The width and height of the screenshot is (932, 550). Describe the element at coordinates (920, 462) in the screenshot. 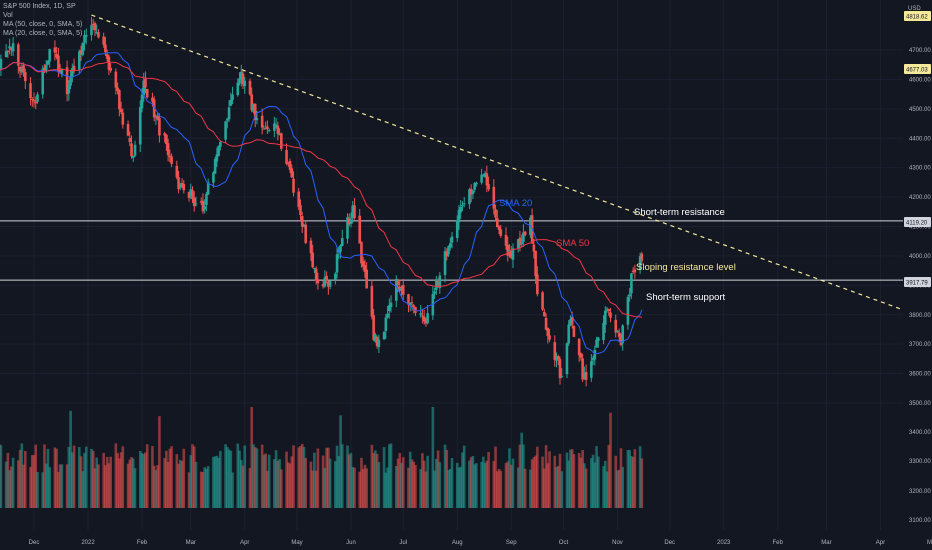

I see `volume-tick-label: 3300.00` at that location.